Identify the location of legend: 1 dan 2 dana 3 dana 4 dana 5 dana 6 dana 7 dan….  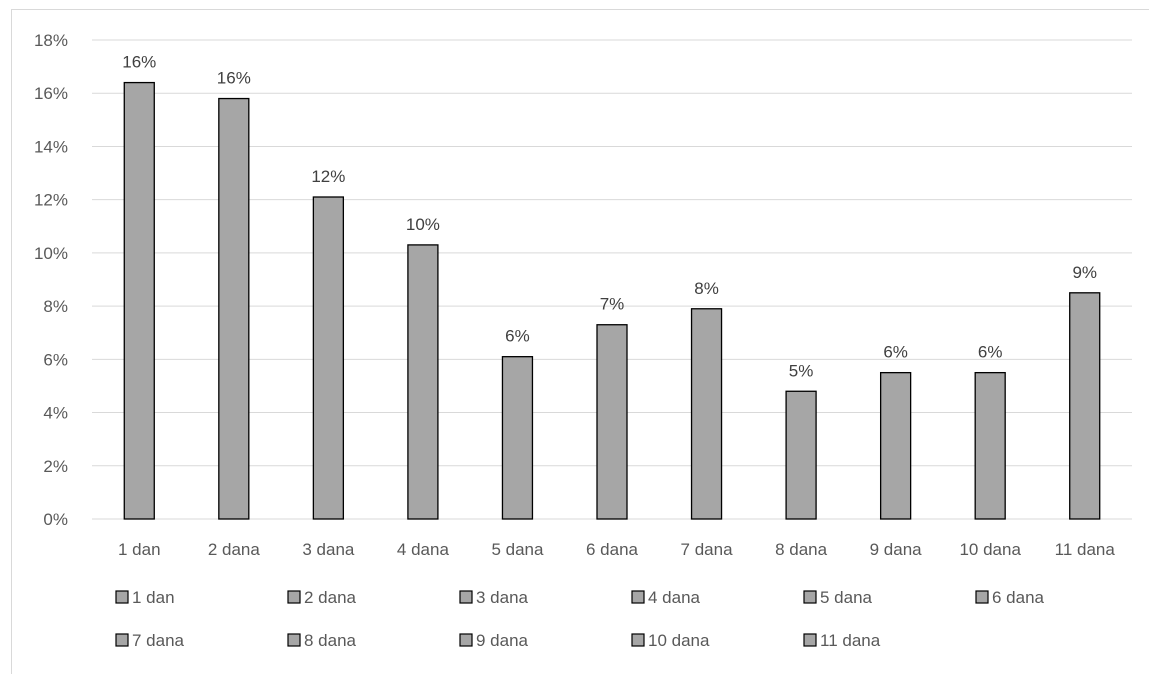
(580, 619).